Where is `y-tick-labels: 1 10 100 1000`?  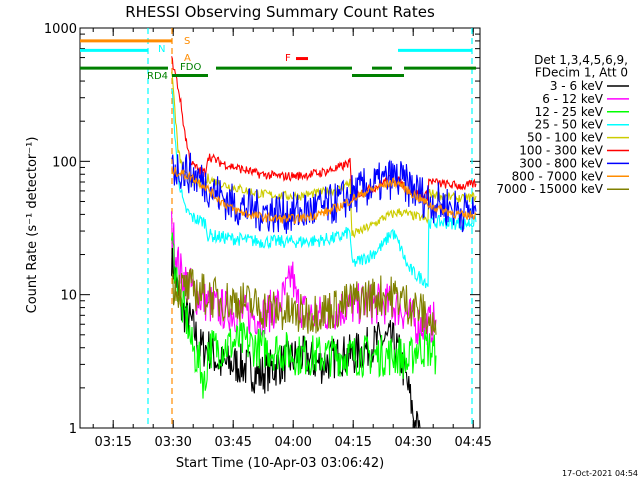 y-tick-labels: 1 10 100 1000 is located at coordinates (60, 229).